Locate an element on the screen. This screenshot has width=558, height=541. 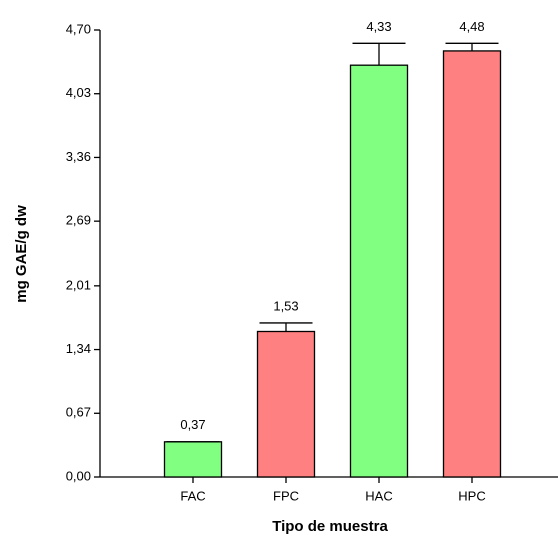
value-label: 4,33 is located at coordinates (378, 26).